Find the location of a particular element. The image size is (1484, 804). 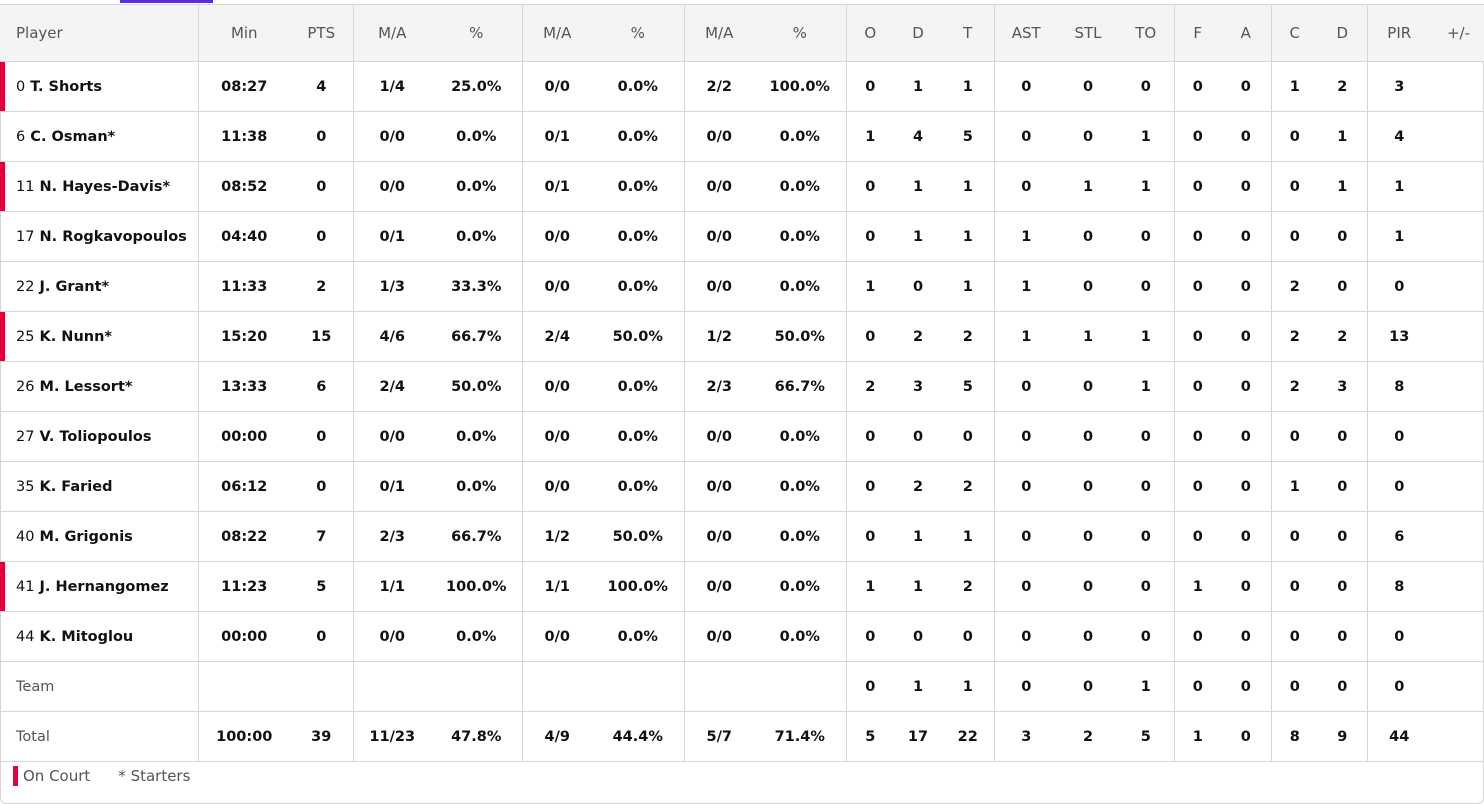

stat-cell: 08:27 is located at coordinates (243, 86).